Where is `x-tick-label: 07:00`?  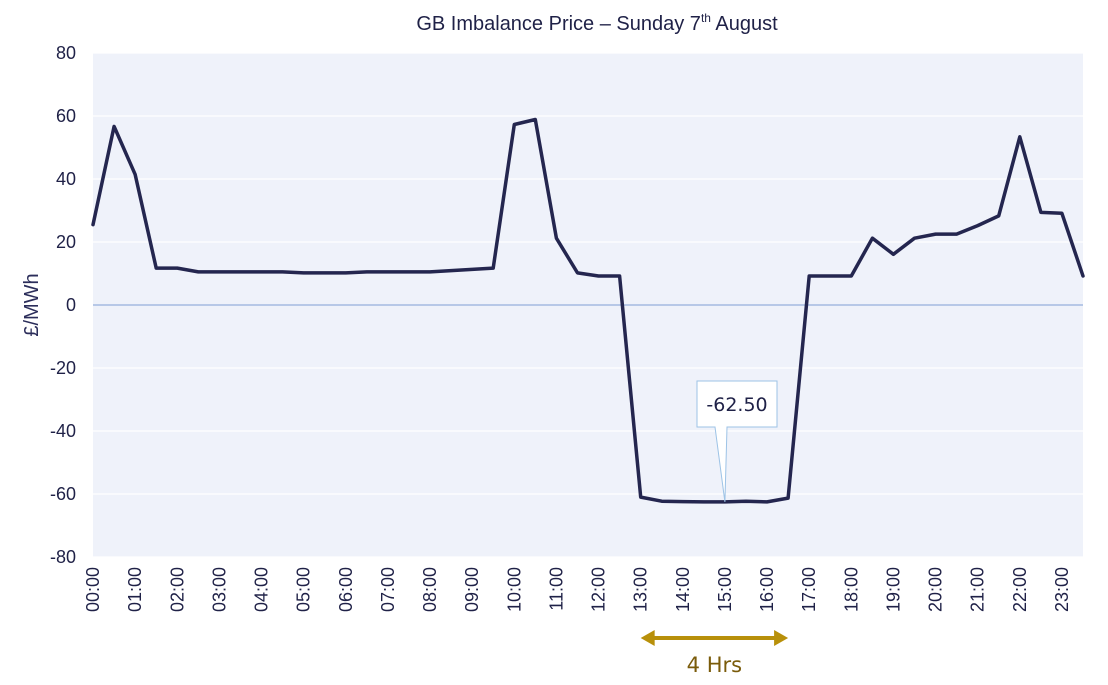 x-tick-label: 07:00 is located at coordinates (388, 589).